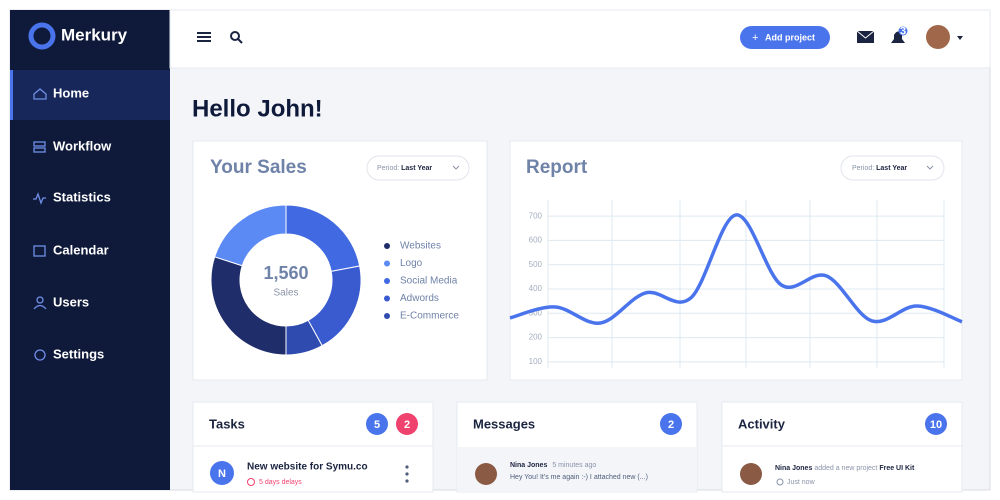  I want to click on donut-slice, so click(304, 337).